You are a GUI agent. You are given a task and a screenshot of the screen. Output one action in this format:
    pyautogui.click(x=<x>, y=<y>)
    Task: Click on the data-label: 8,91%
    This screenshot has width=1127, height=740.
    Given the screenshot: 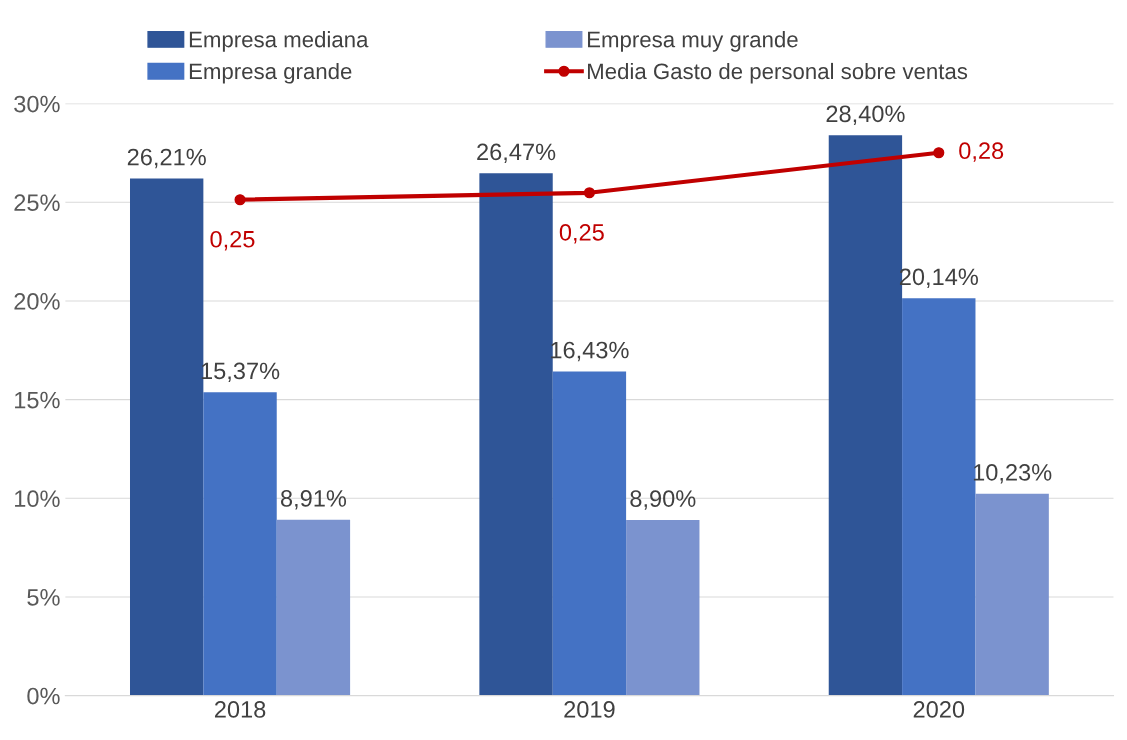 What is the action you would take?
    pyautogui.click(x=313, y=500)
    